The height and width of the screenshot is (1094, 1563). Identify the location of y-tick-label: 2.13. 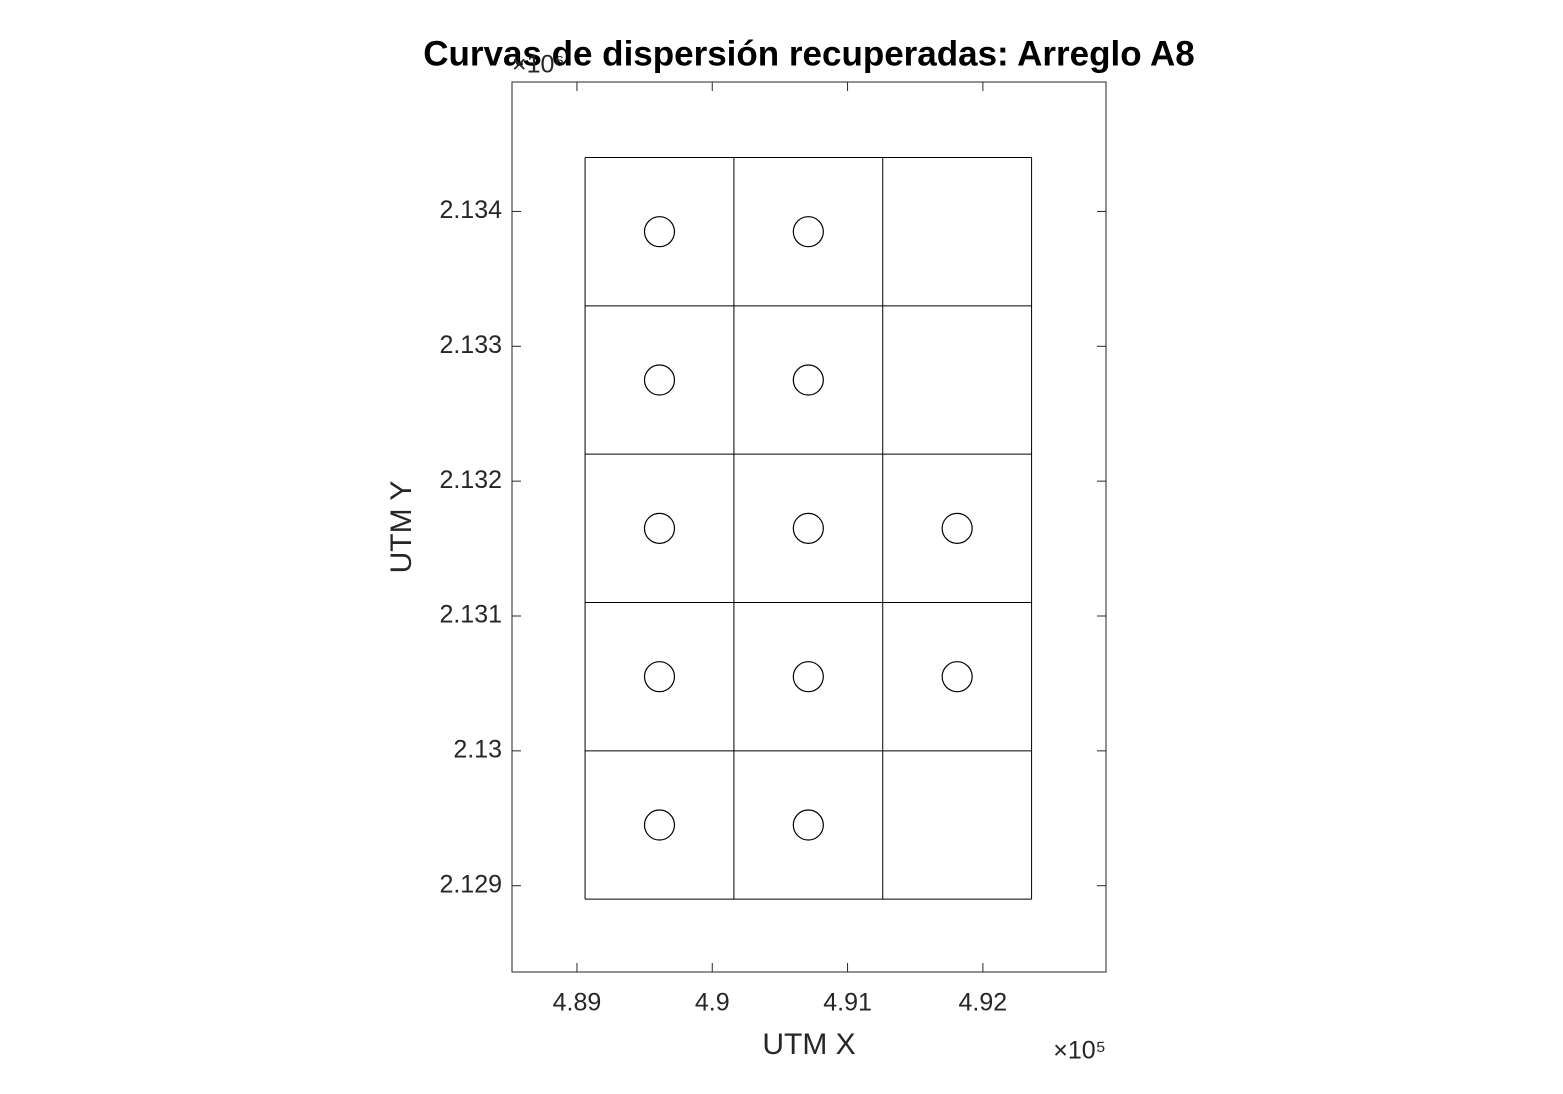
(477, 749).